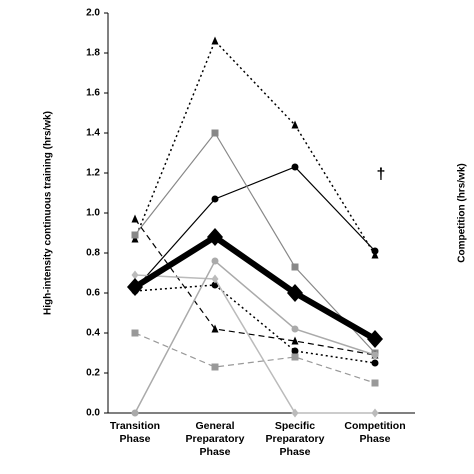  I want to click on y-tick-label: 1.0, so click(93, 213).